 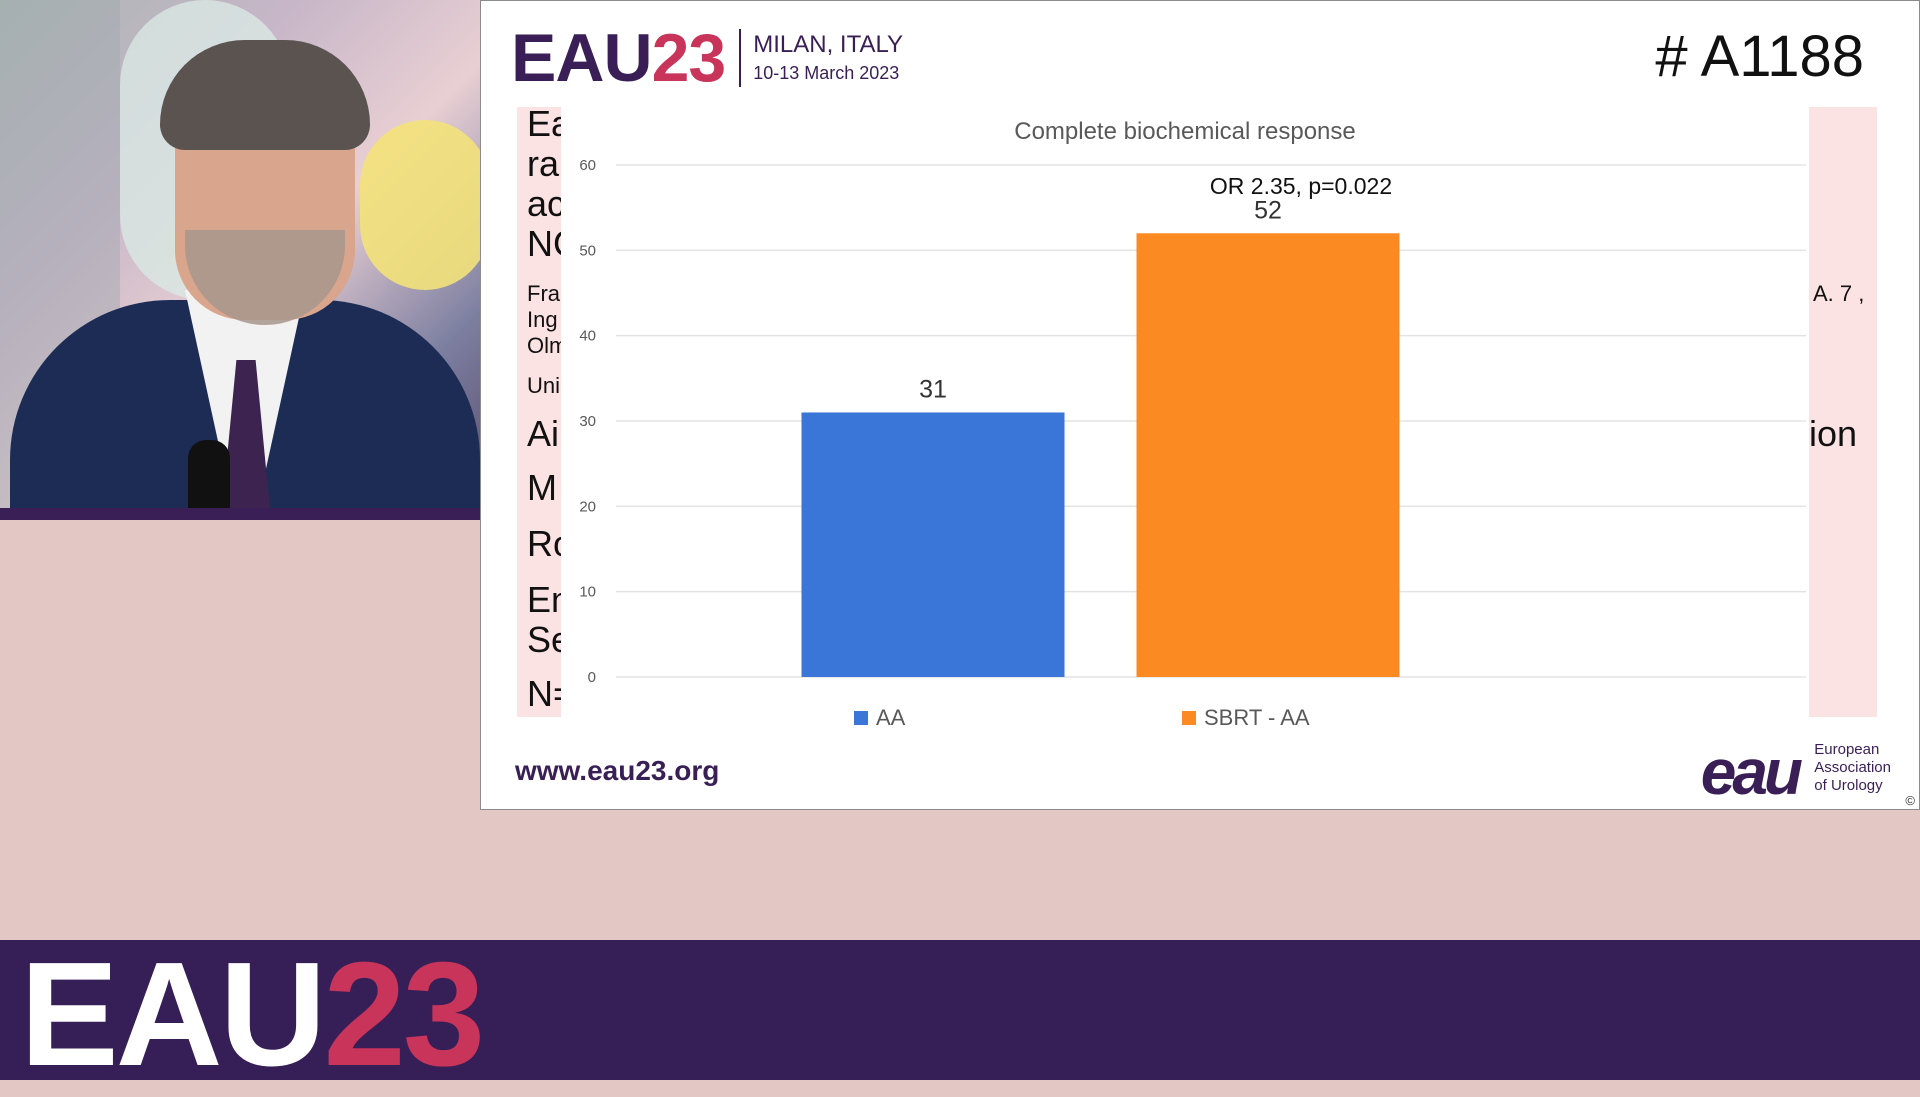 I want to click on y-tick-label: 50, so click(x=587, y=250).